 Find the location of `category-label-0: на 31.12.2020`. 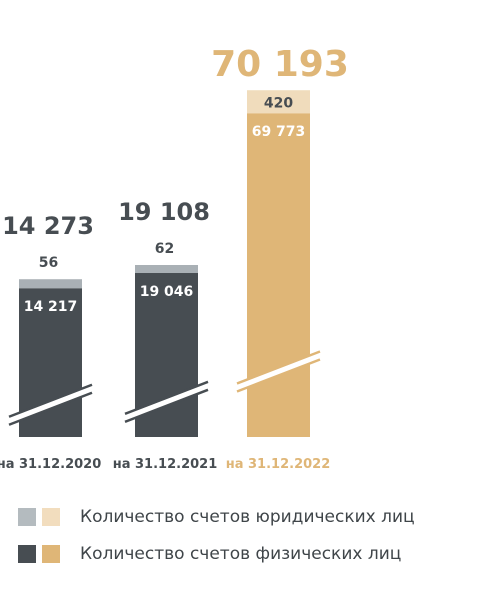

category-label-0: на 31.12.2020 is located at coordinates (50, 464).